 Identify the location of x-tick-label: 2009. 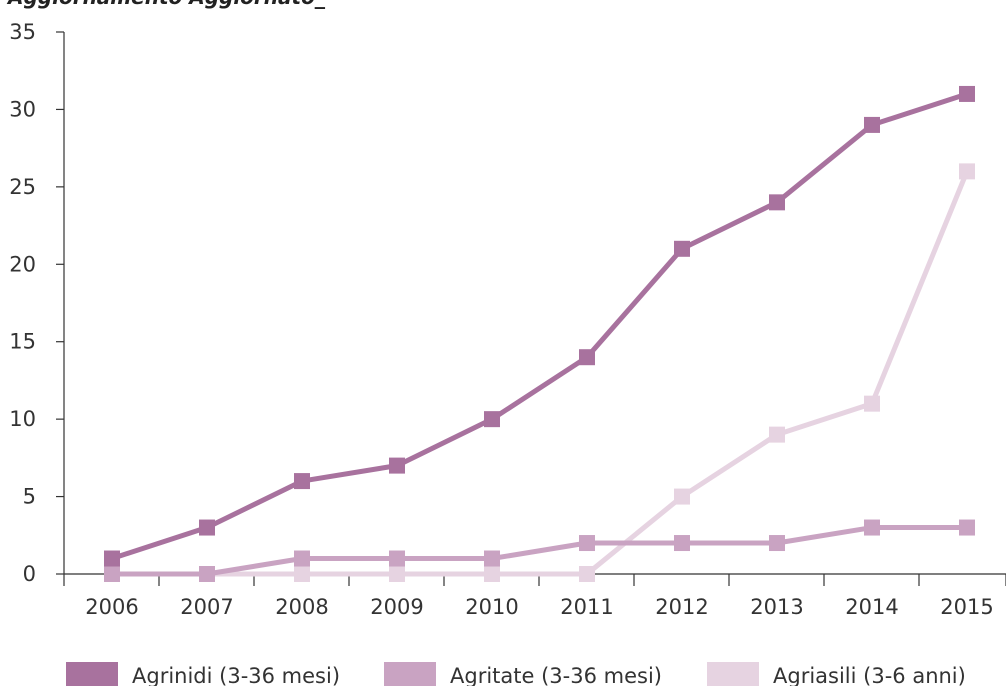
(396, 607).